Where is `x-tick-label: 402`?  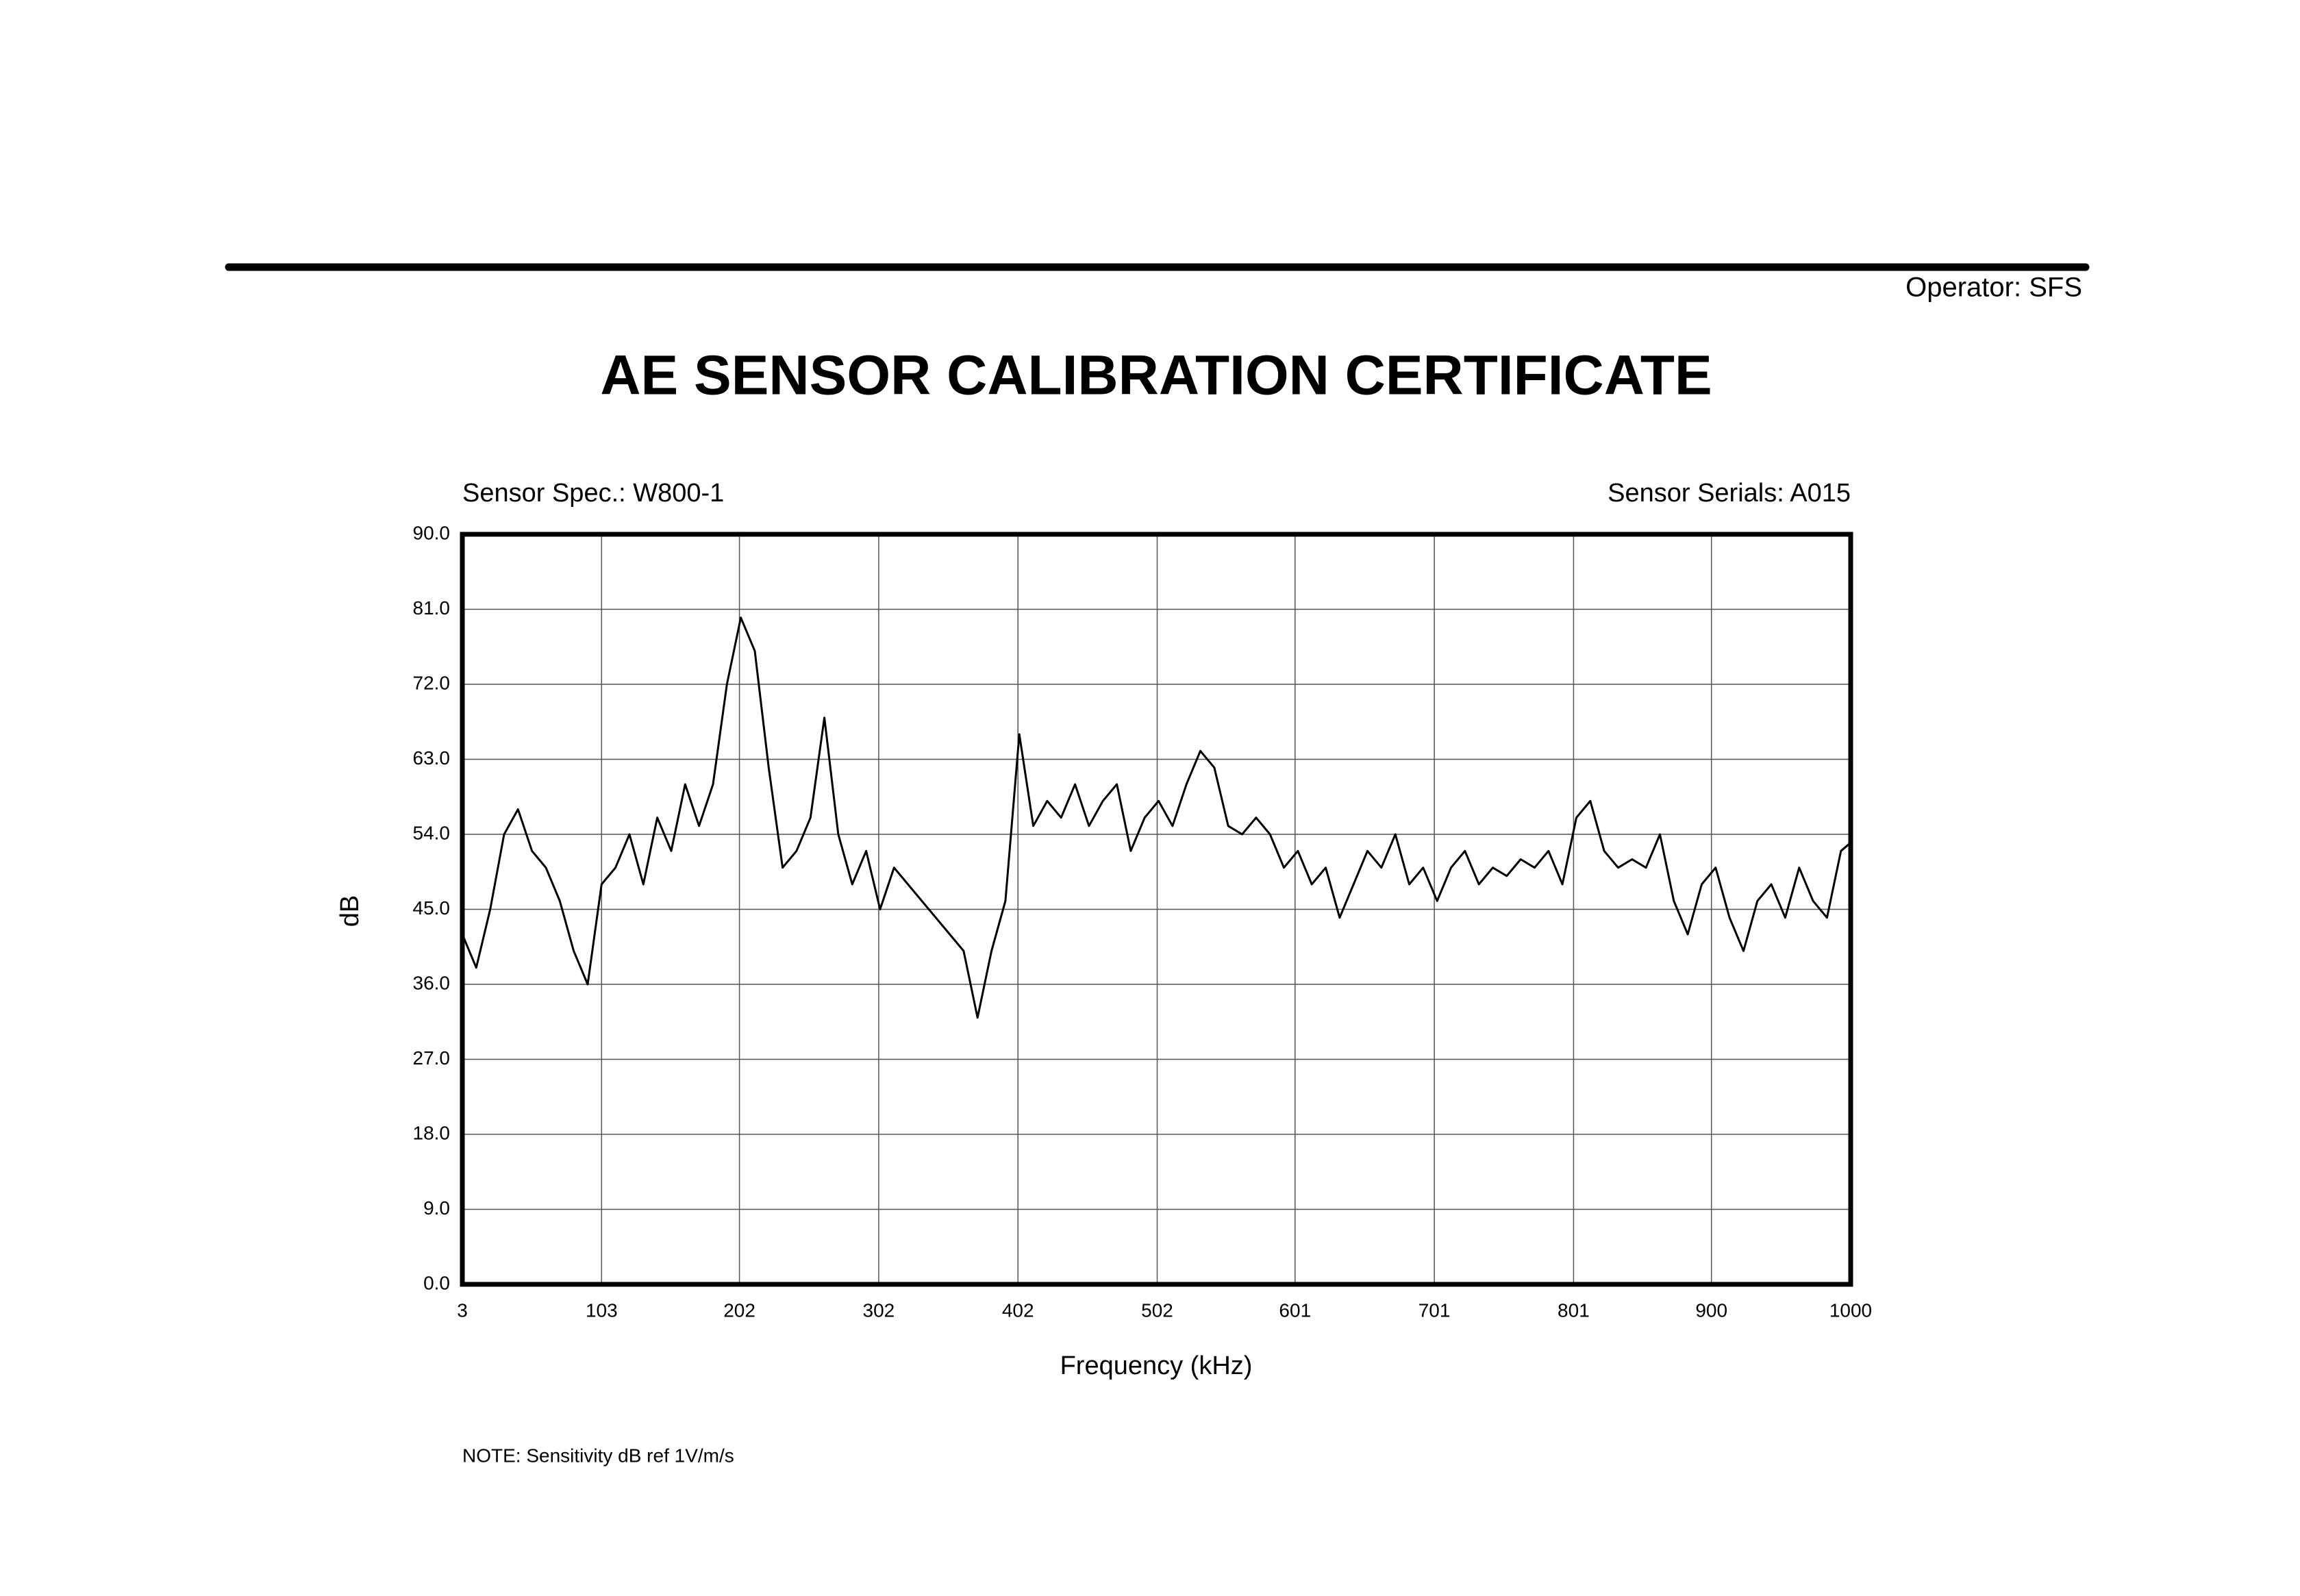
x-tick-label: 402 is located at coordinates (1018, 1310).